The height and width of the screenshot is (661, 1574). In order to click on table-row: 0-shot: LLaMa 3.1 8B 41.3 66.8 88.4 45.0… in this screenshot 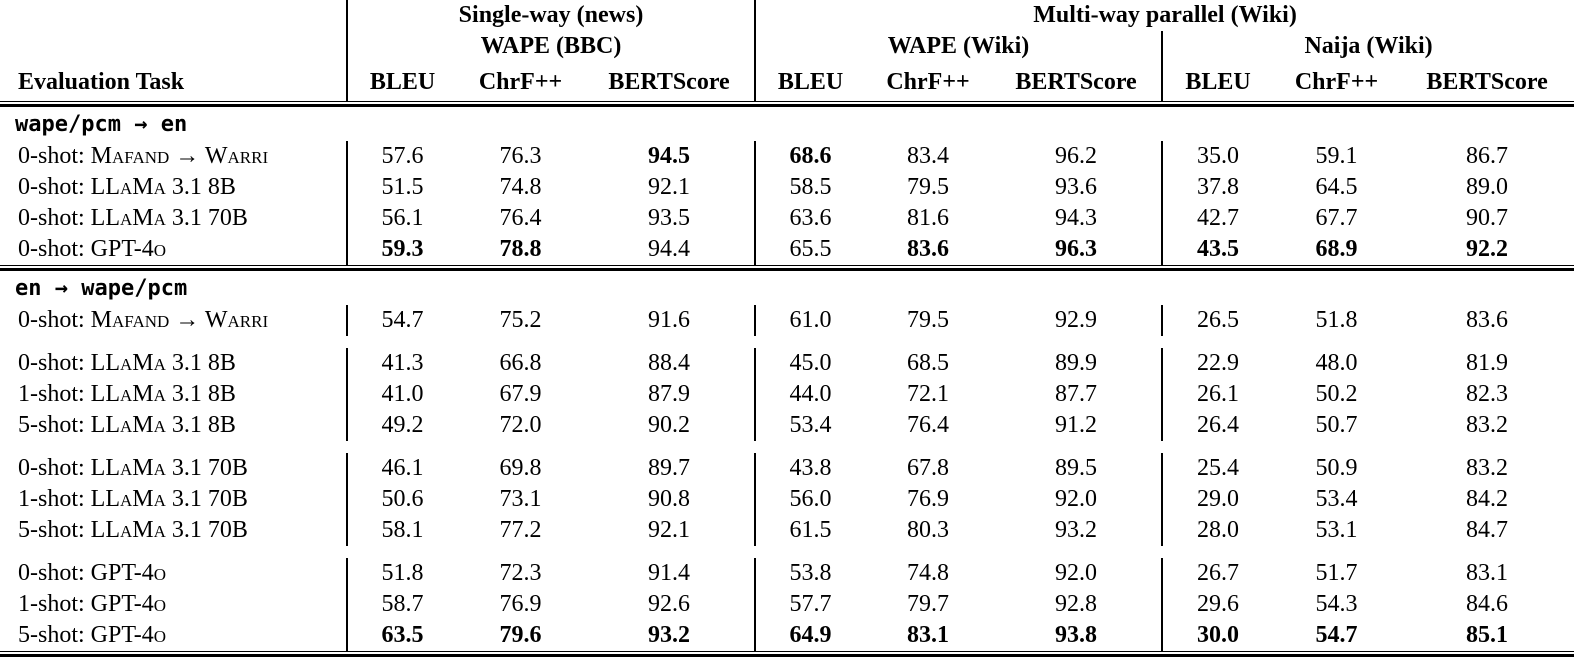, I will do `click(787, 363)`.